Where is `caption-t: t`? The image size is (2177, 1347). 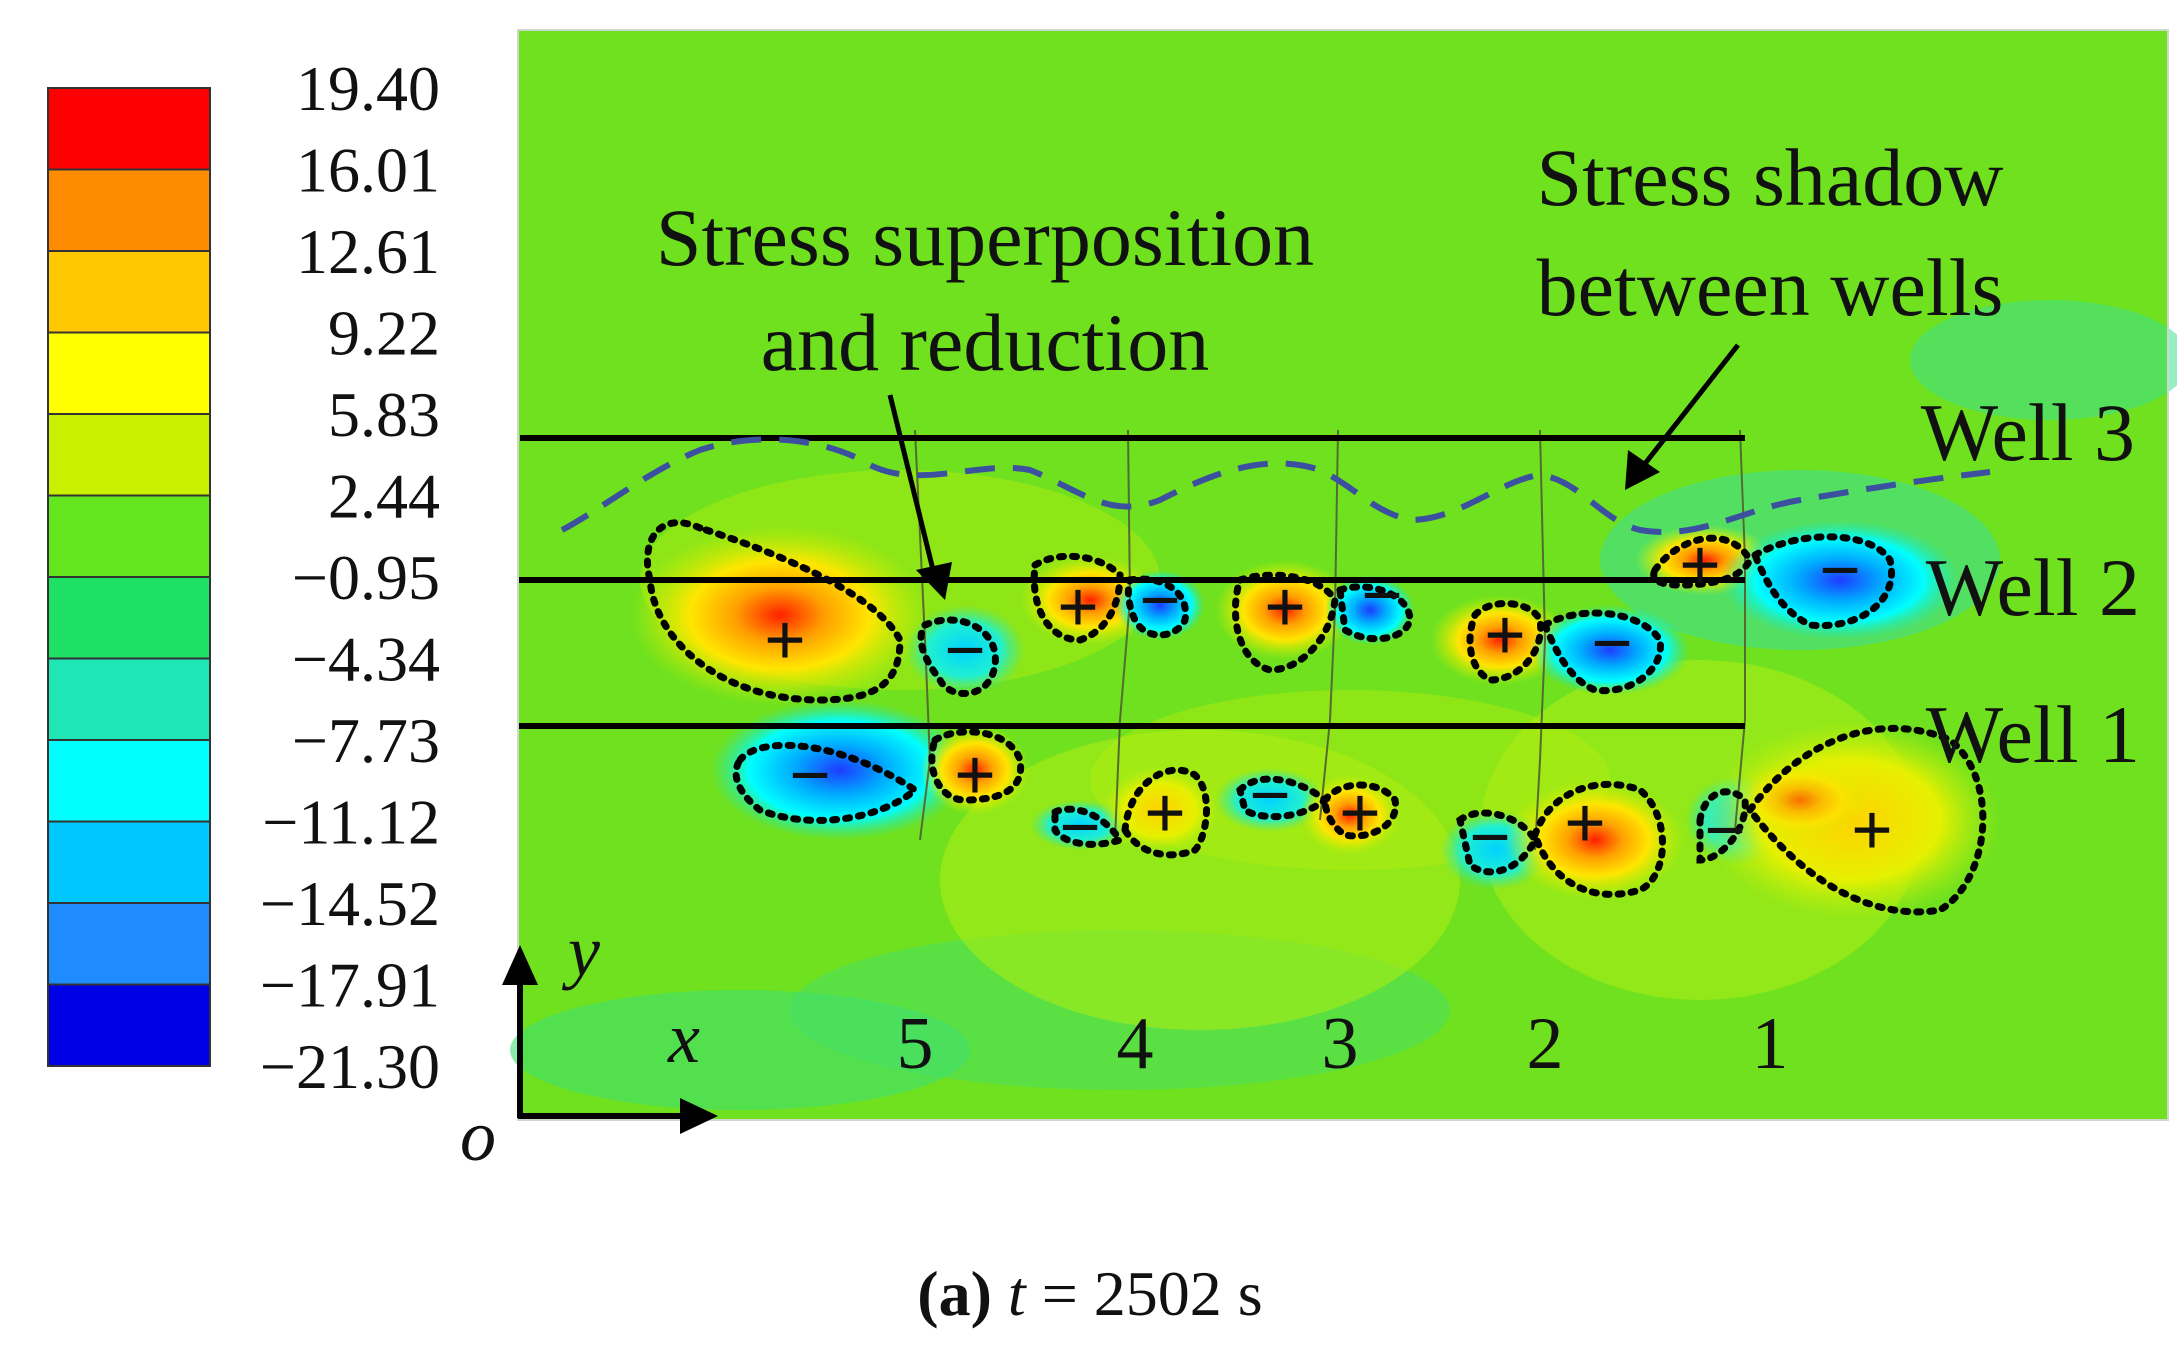
caption-t: t is located at coordinates (1018, 1293).